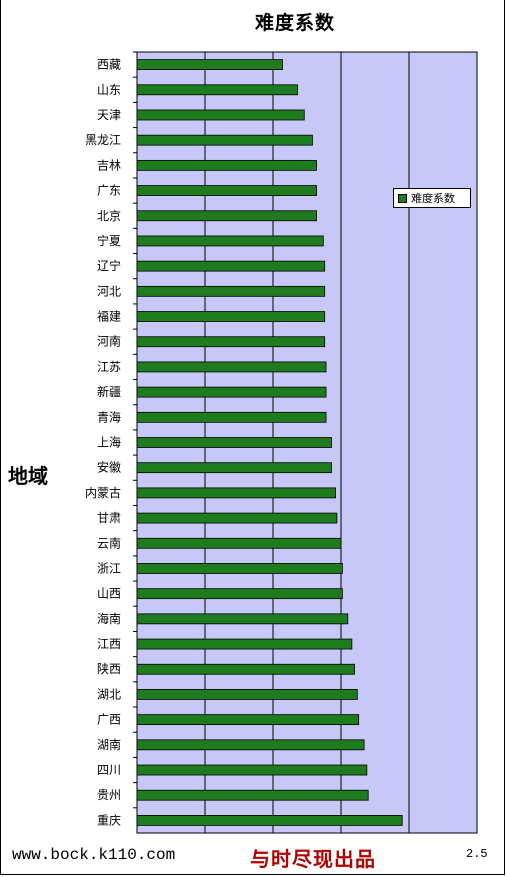 This screenshot has height=877, width=507. What do you see at coordinates (109, 115) in the screenshot?
I see `category-label: 天津` at bounding box center [109, 115].